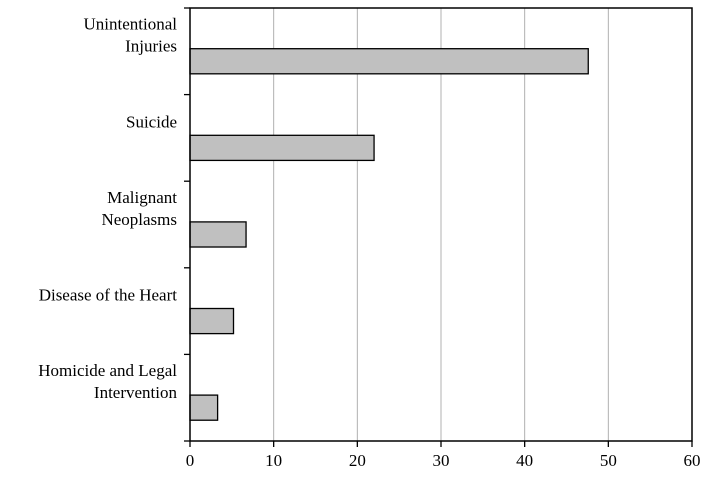  I want to click on category-label-2-line-0: Malignant, so click(142, 197).